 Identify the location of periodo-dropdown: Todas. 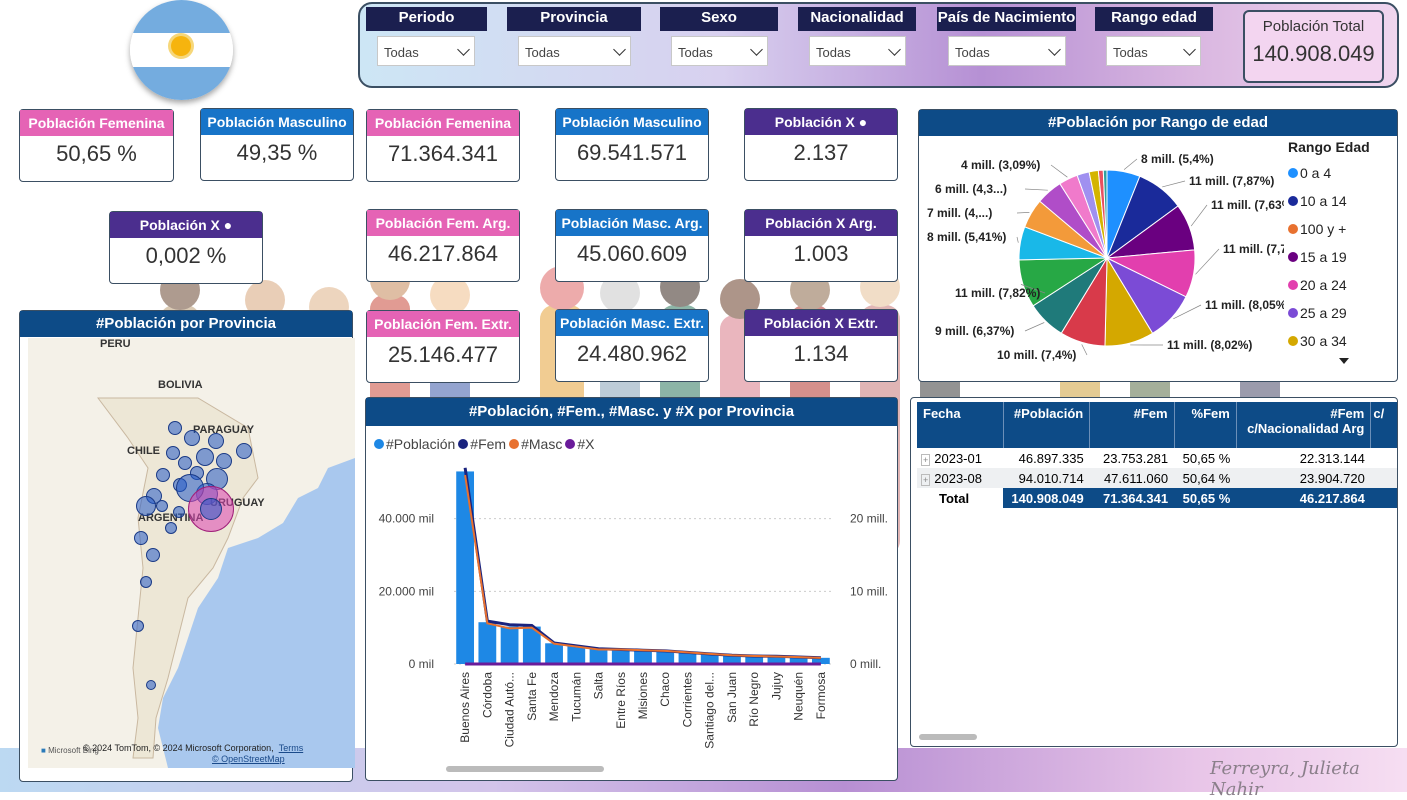
(426, 51).